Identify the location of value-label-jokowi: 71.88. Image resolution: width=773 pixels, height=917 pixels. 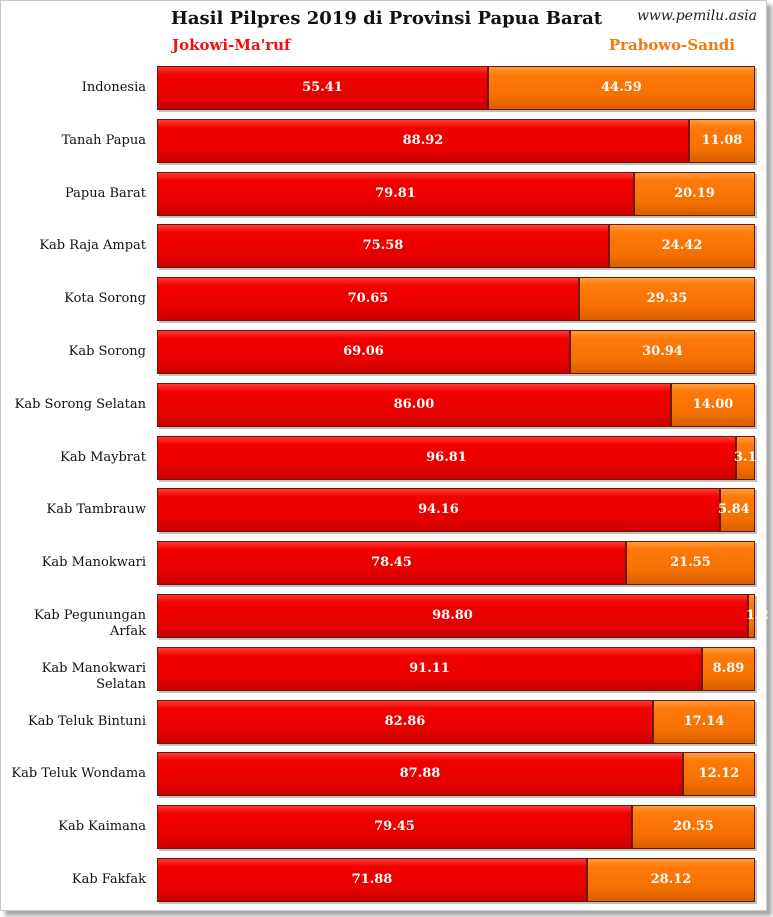
(372, 879).